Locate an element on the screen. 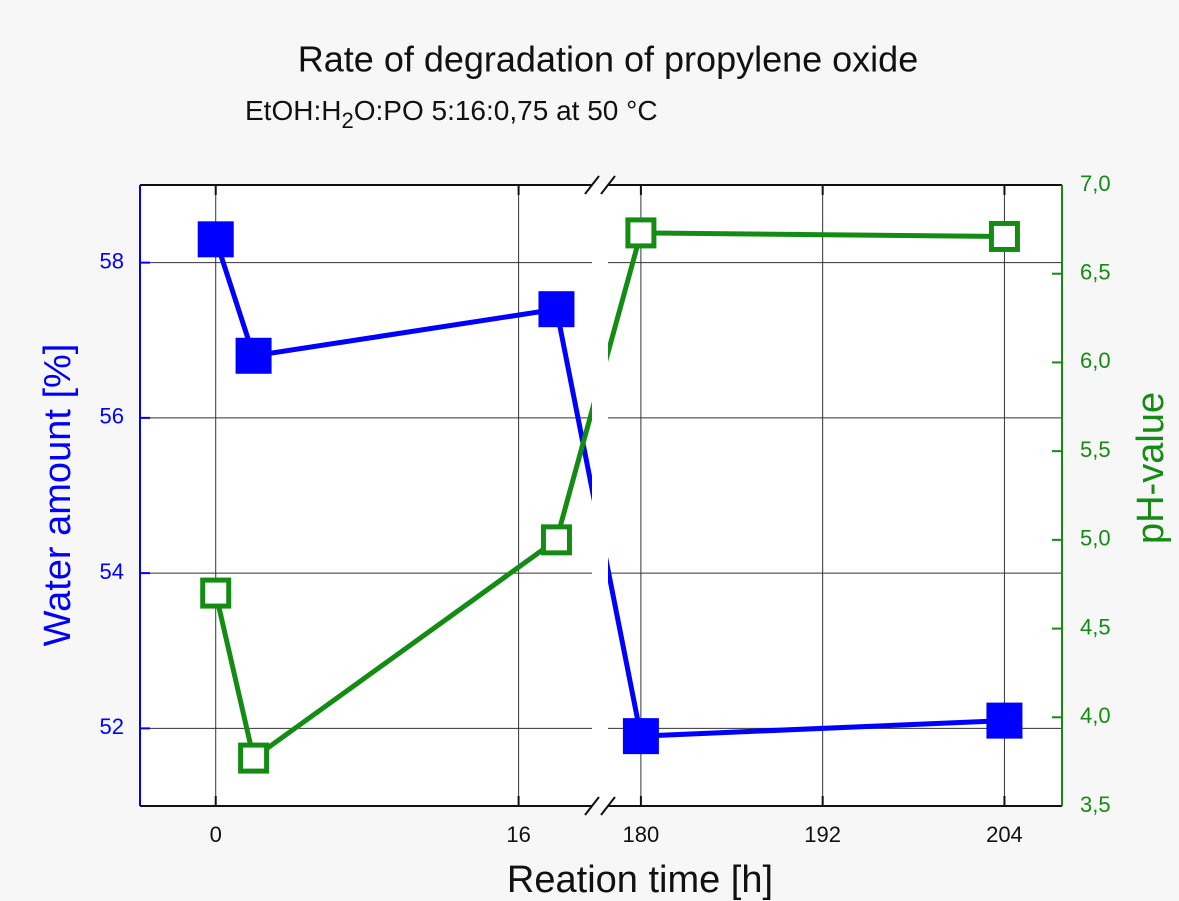 The image size is (1179, 901). x-tick-label: 180 is located at coordinates (641, 834).